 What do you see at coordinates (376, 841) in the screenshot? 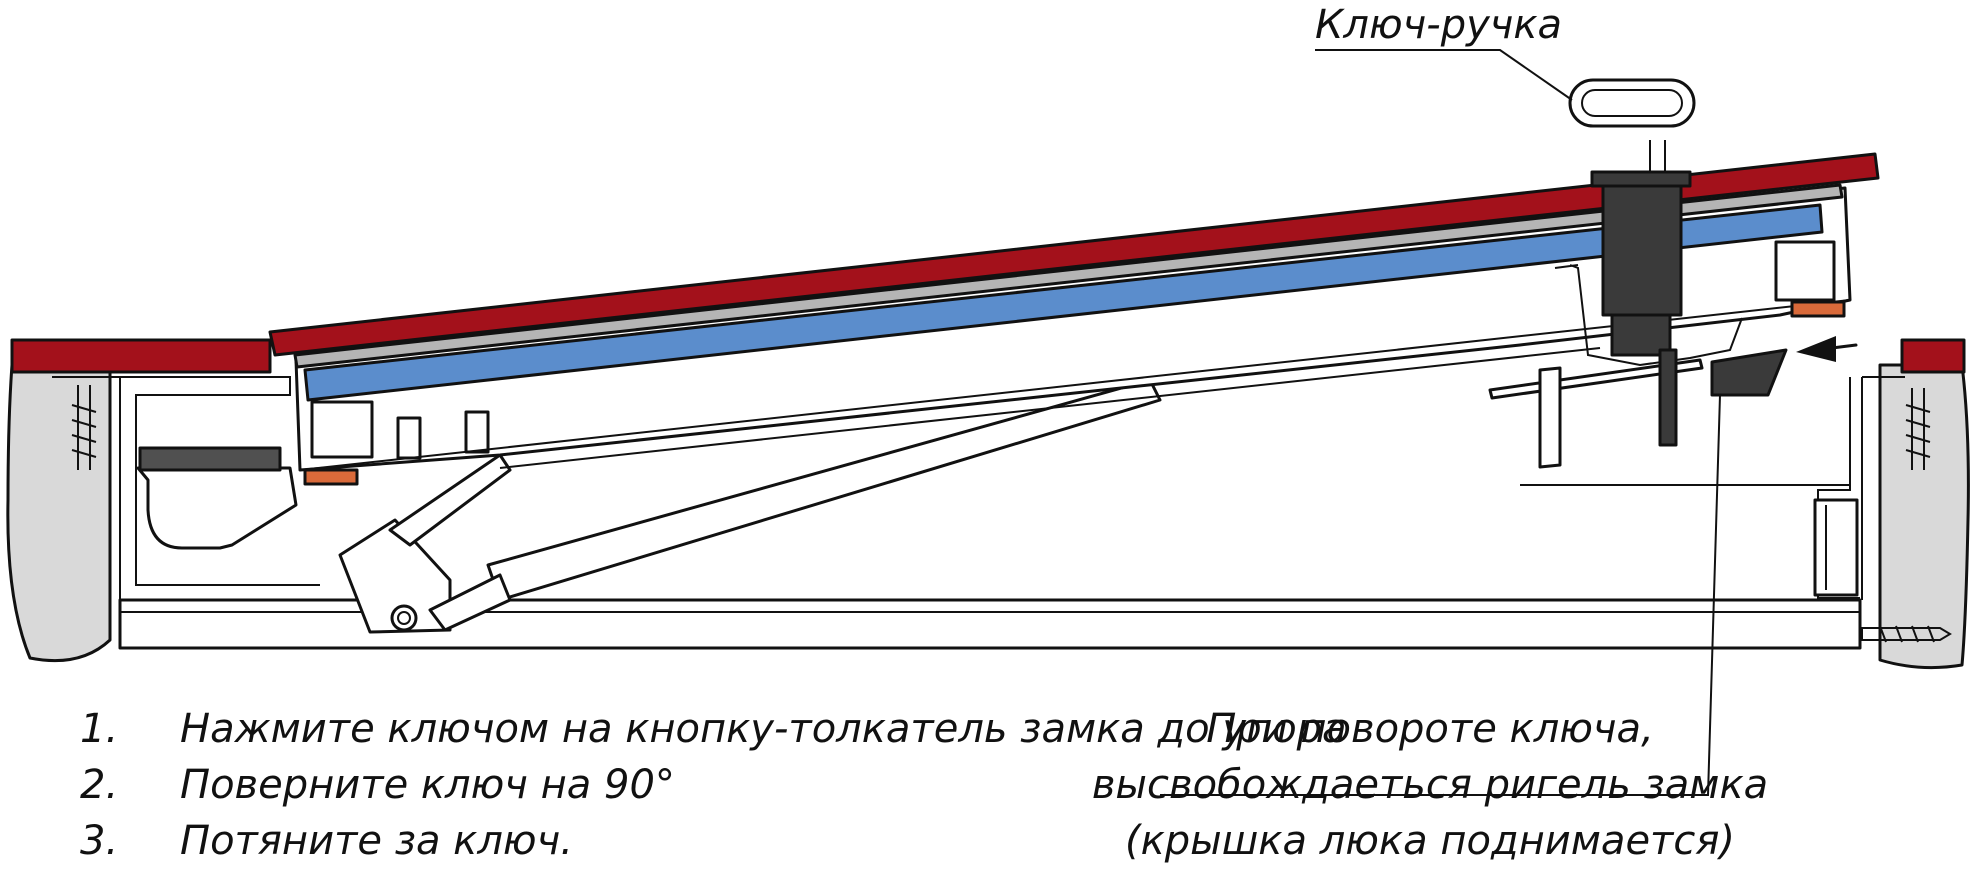
I see `step-3-text: Потяните за ключ.` at bounding box center [376, 841].